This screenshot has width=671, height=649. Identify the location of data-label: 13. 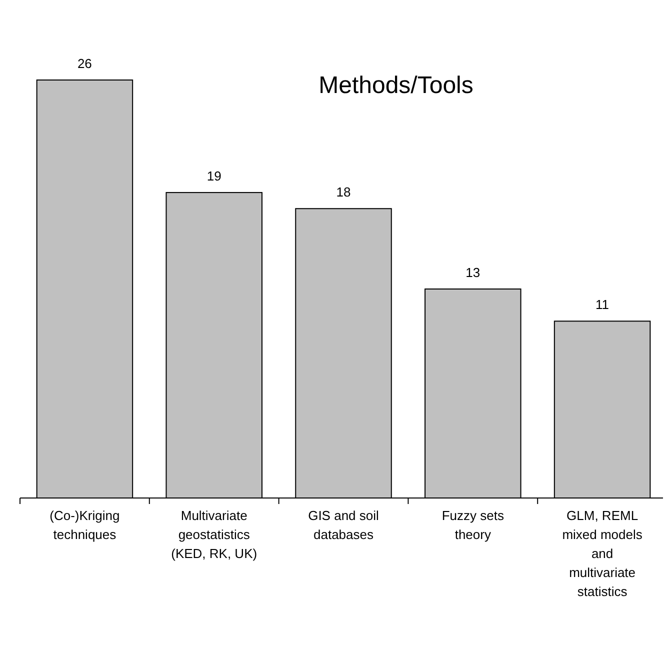
(473, 272).